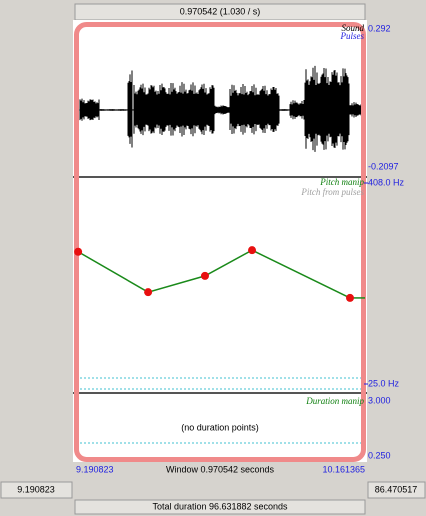 Image resolution: width=426 pixels, height=516 pixels. I want to click on pitch-y-label: 408.0 Hz, so click(386, 182).